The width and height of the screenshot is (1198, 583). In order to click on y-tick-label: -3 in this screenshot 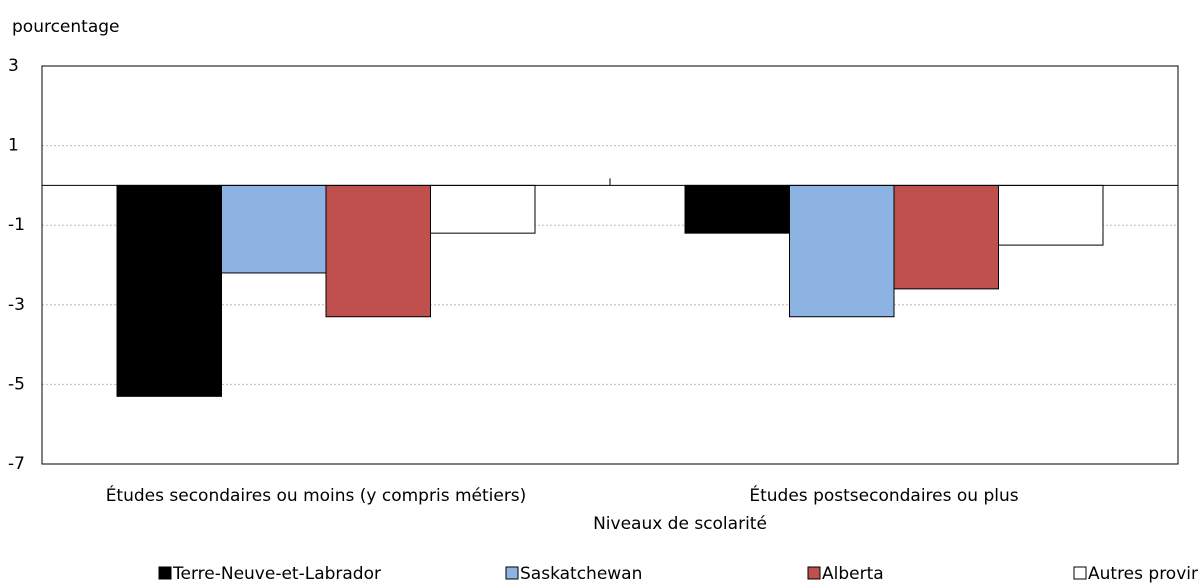, I will do `click(16, 305)`.